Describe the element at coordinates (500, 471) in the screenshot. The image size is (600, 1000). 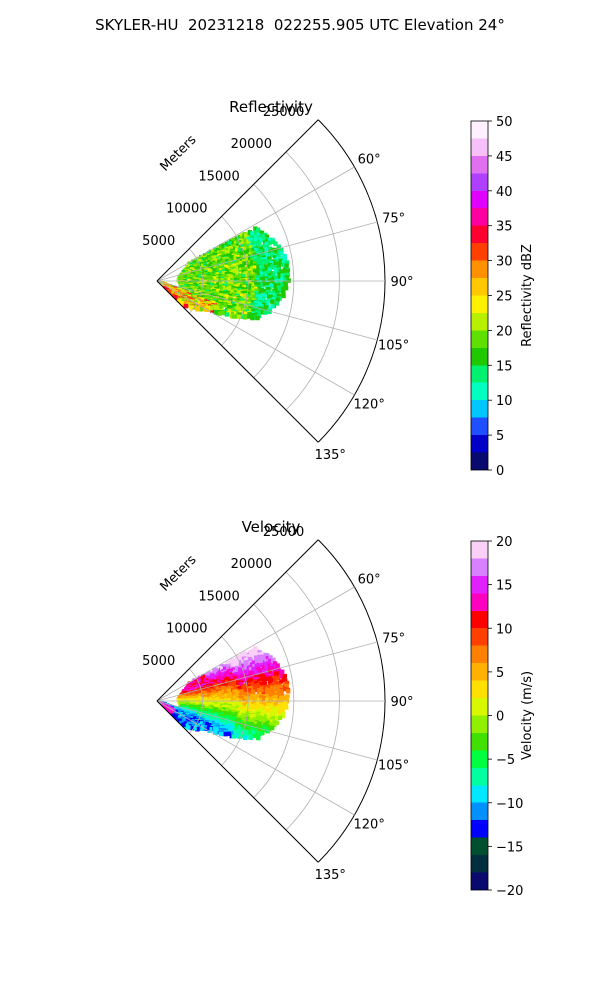
I see `reflectivity-colorbar-tick-label: 0` at that location.